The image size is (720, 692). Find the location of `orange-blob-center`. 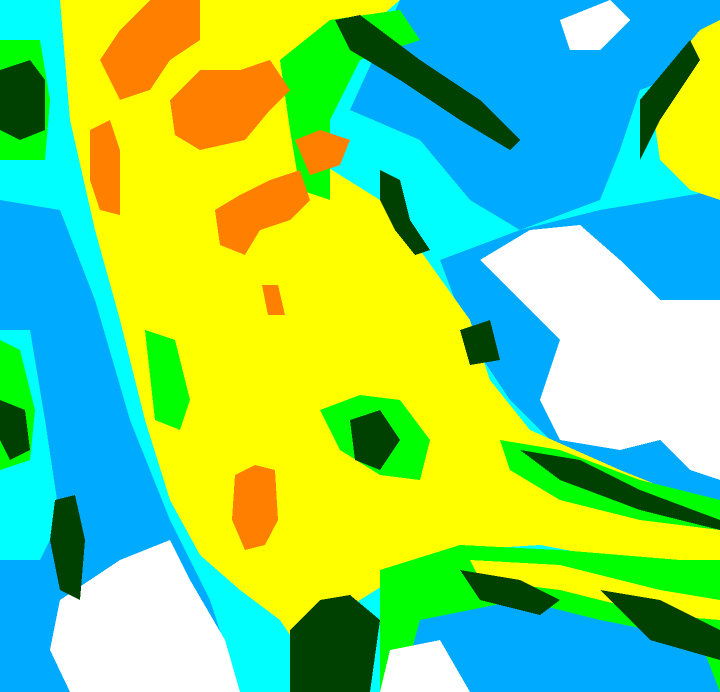

orange-blob-center is located at coordinates (262, 212).